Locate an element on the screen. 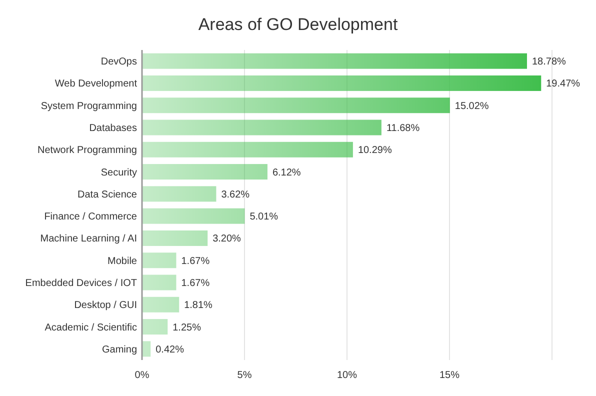  y-tick-label: Web Development is located at coordinates (96, 84).